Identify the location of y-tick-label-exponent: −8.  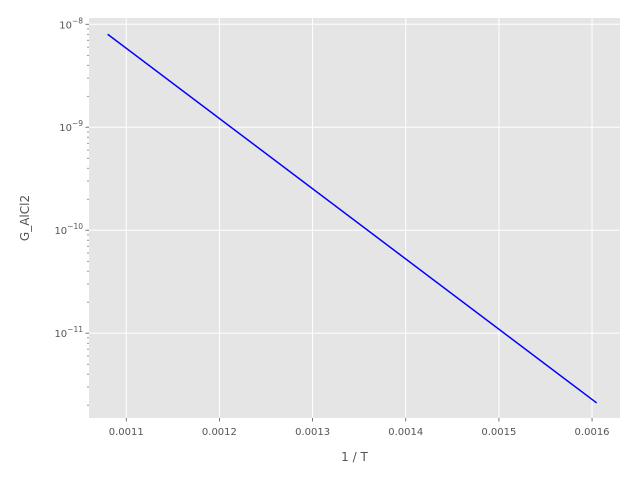
(77, 20).